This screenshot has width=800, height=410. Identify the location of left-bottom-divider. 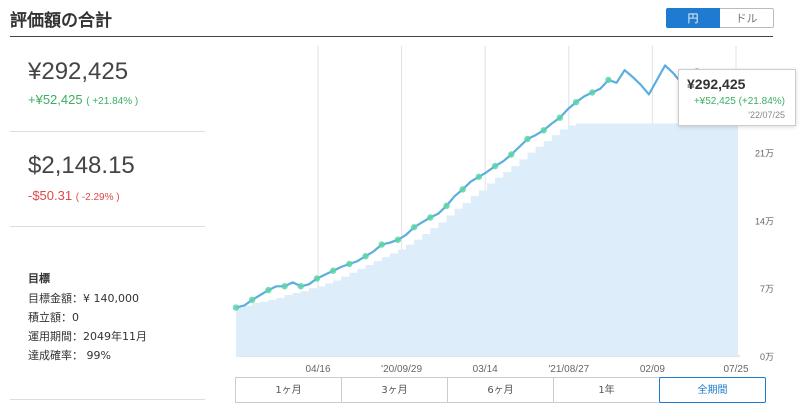
(107, 399).